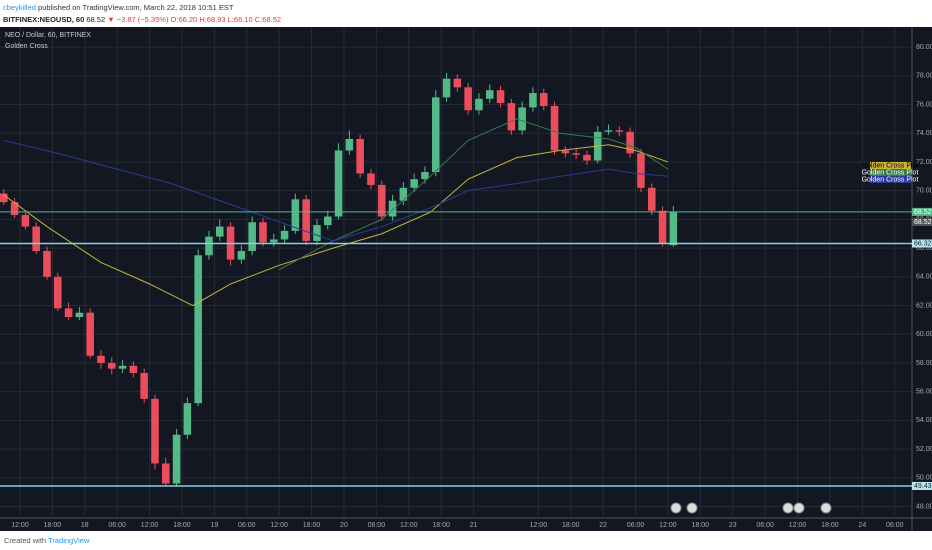  Describe the element at coordinates (924, 133) in the screenshot. I see `y-tick-label: 74.00` at that location.